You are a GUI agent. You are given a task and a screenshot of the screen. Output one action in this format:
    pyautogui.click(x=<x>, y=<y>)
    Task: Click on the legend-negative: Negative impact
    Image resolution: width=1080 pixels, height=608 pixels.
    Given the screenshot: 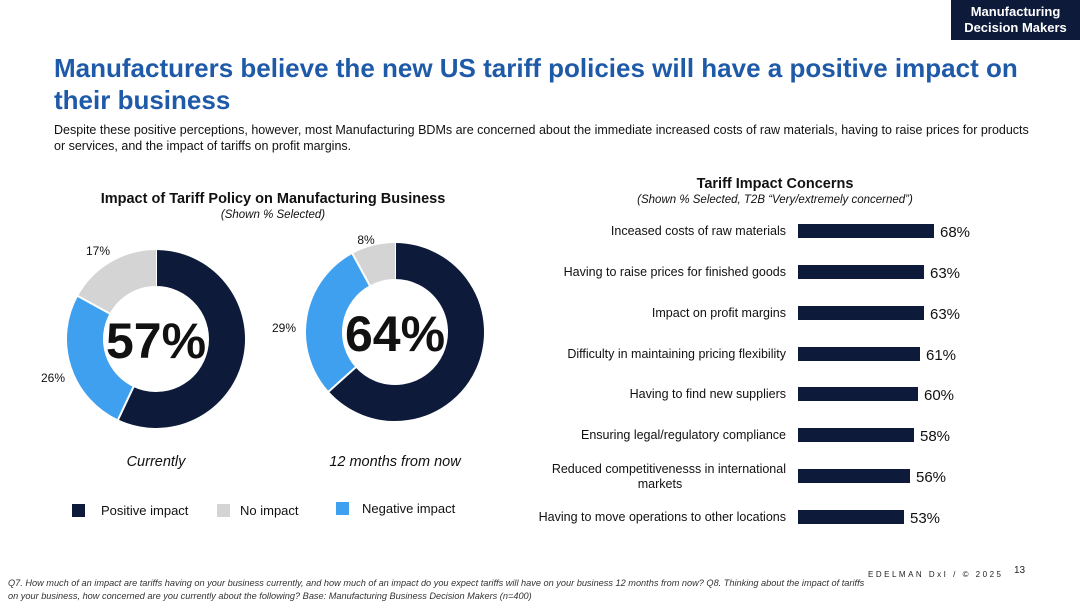 What is the action you would take?
    pyautogui.click(x=395, y=508)
    